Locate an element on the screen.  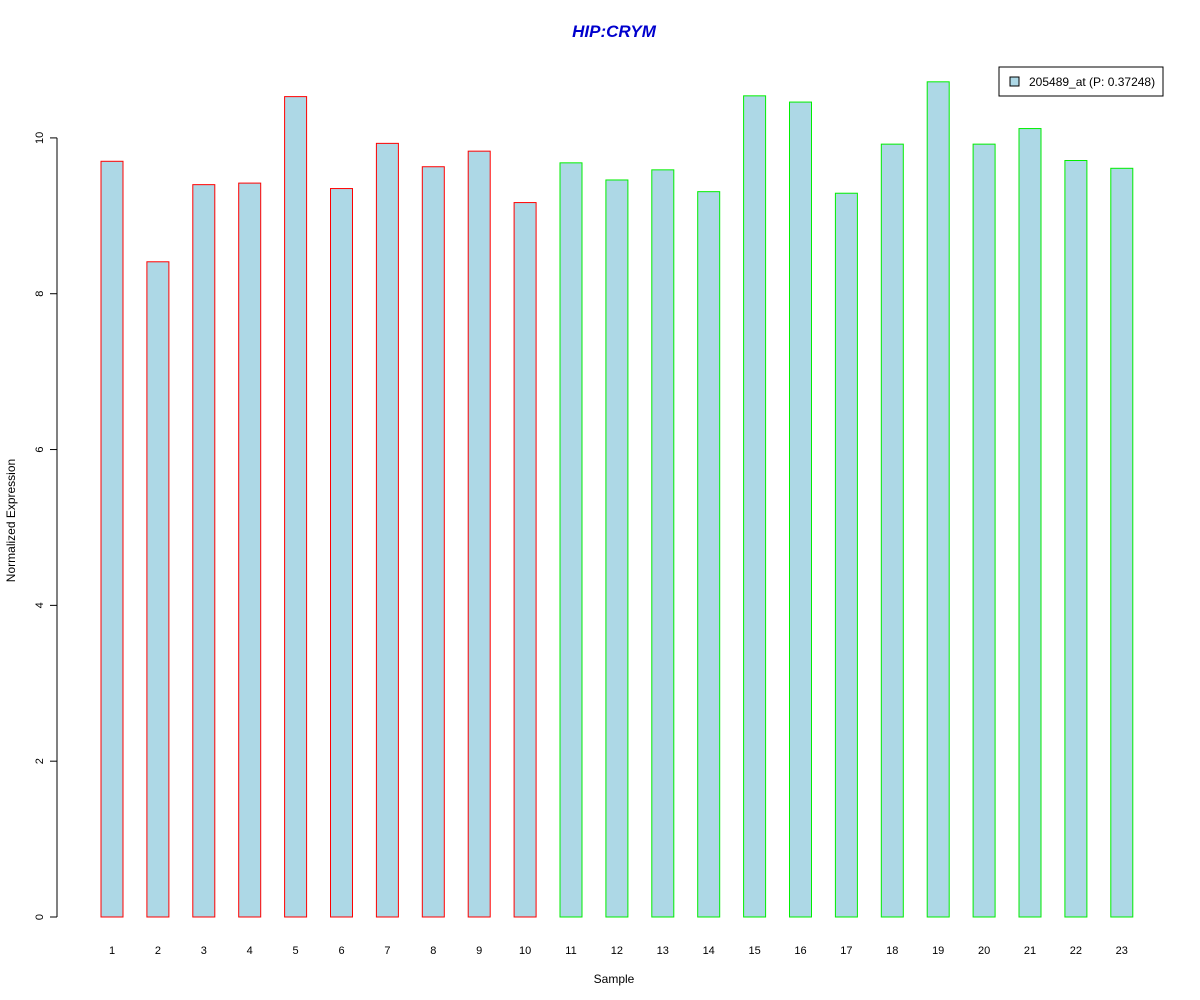
x-tick-label-3: 3 is located at coordinates (204, 951).